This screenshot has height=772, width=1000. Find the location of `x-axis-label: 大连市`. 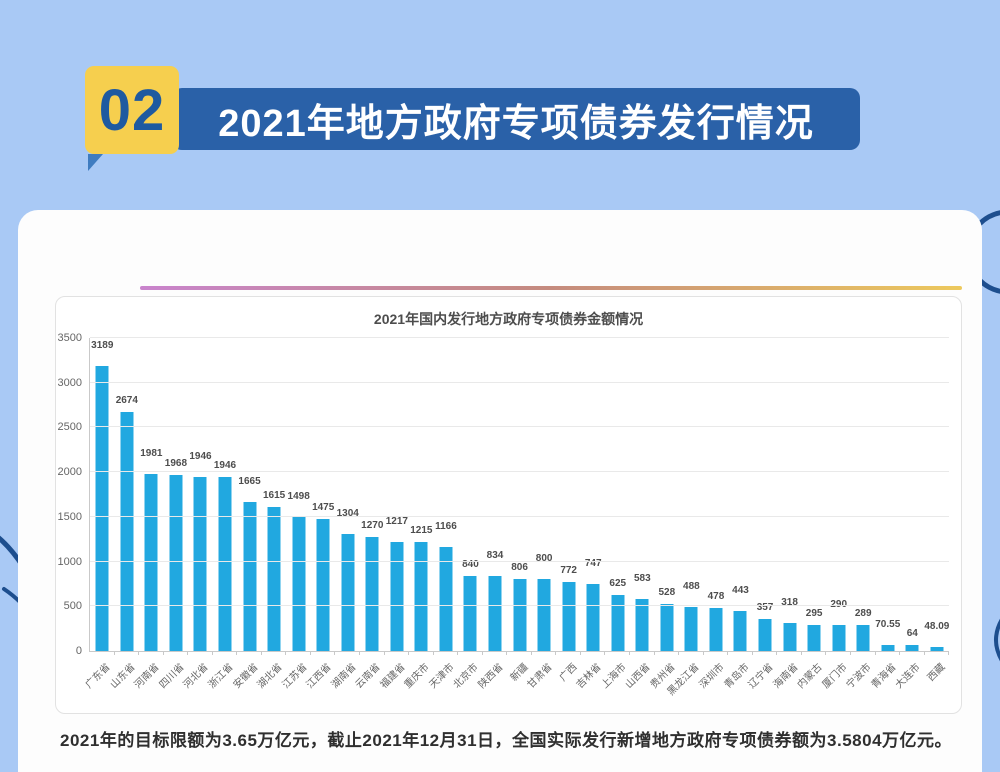

x-axis-label: 大连市 is located at coordinates (908, 676).